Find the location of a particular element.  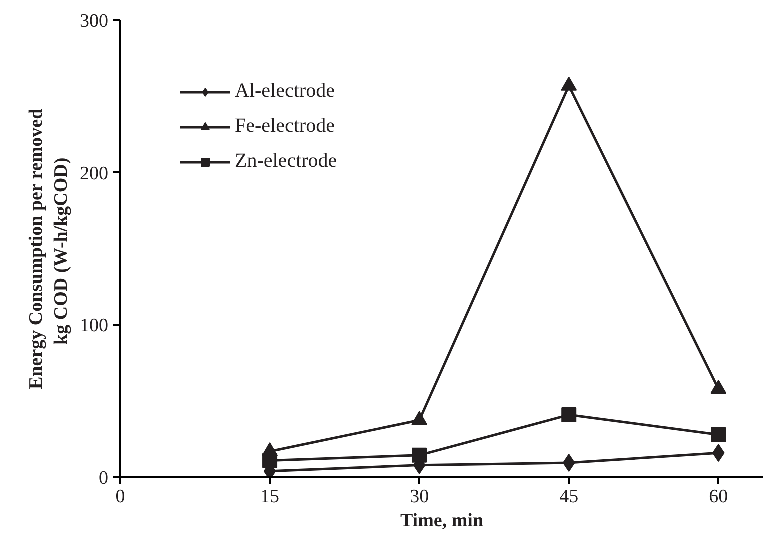

y-tick-label: 100 is located at coordinates (94, 326).